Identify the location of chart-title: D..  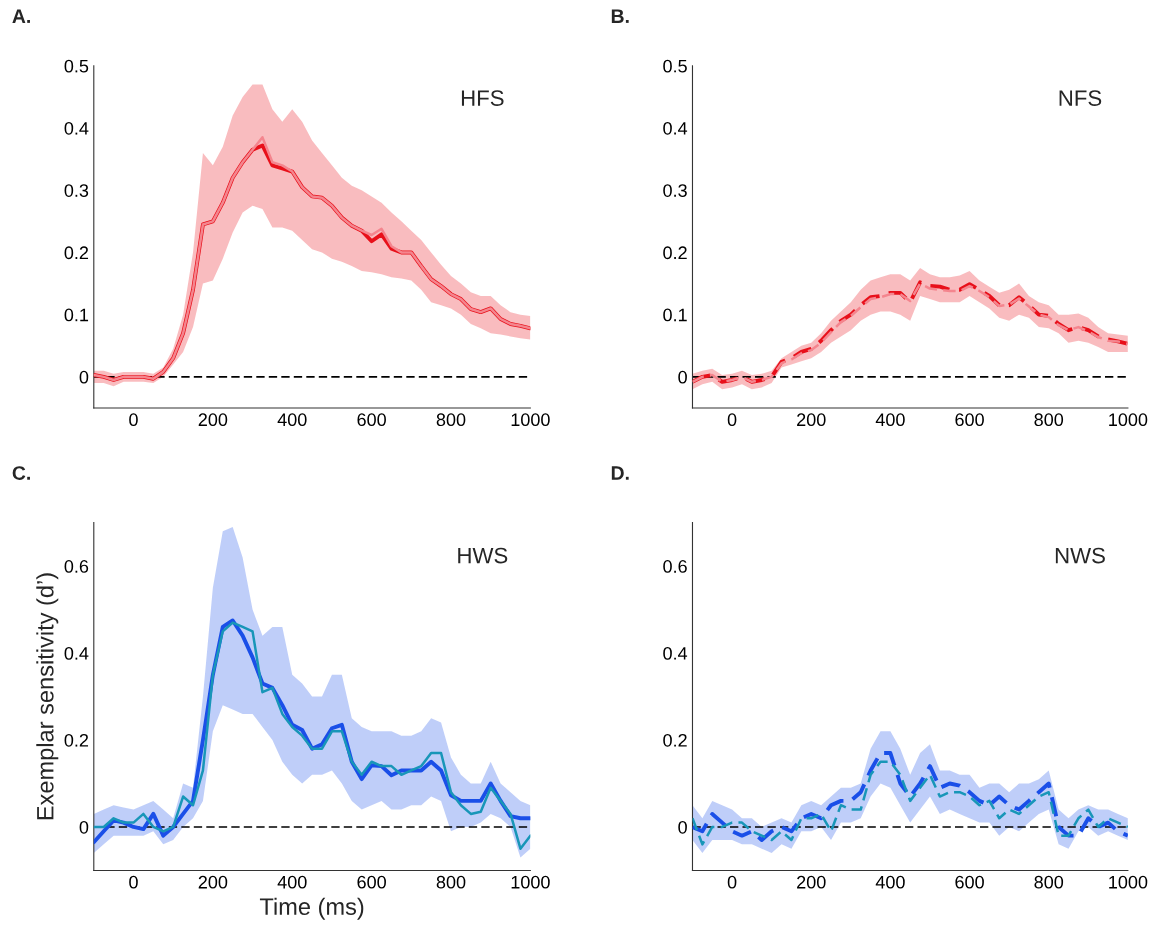
(620, 473).